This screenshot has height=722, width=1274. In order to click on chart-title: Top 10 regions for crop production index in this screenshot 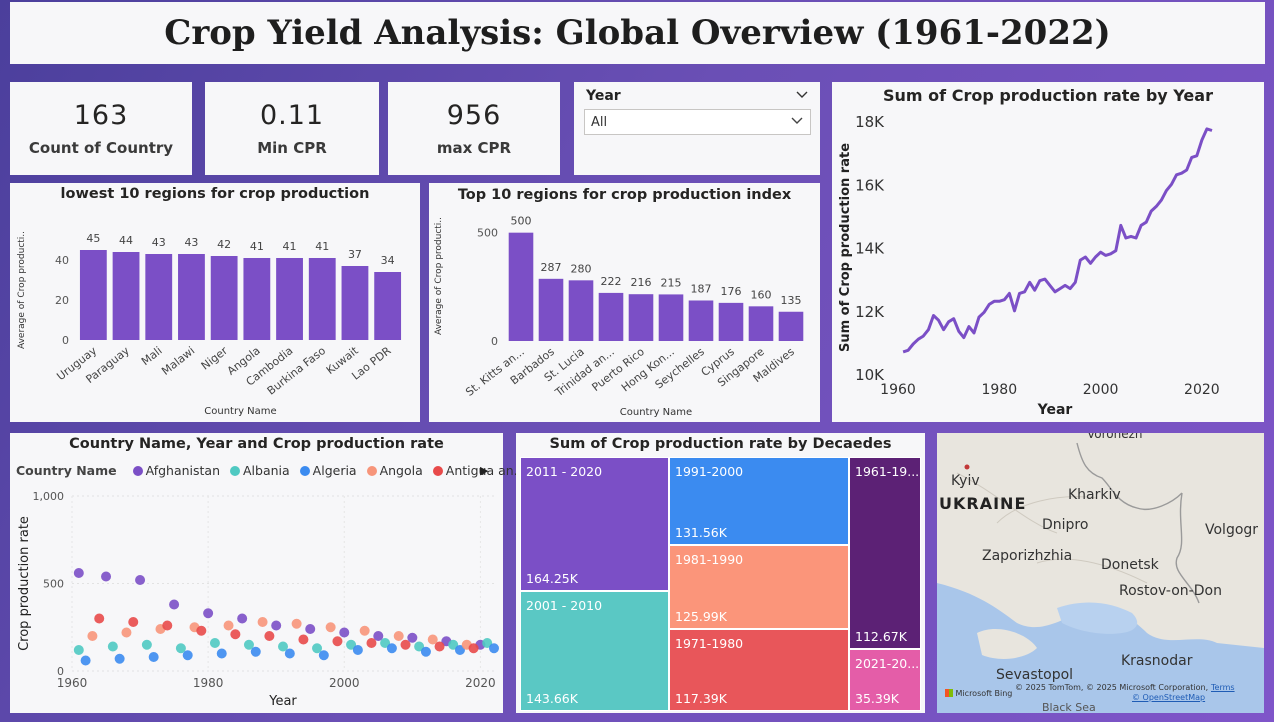, I will do `click(624, 195)`.